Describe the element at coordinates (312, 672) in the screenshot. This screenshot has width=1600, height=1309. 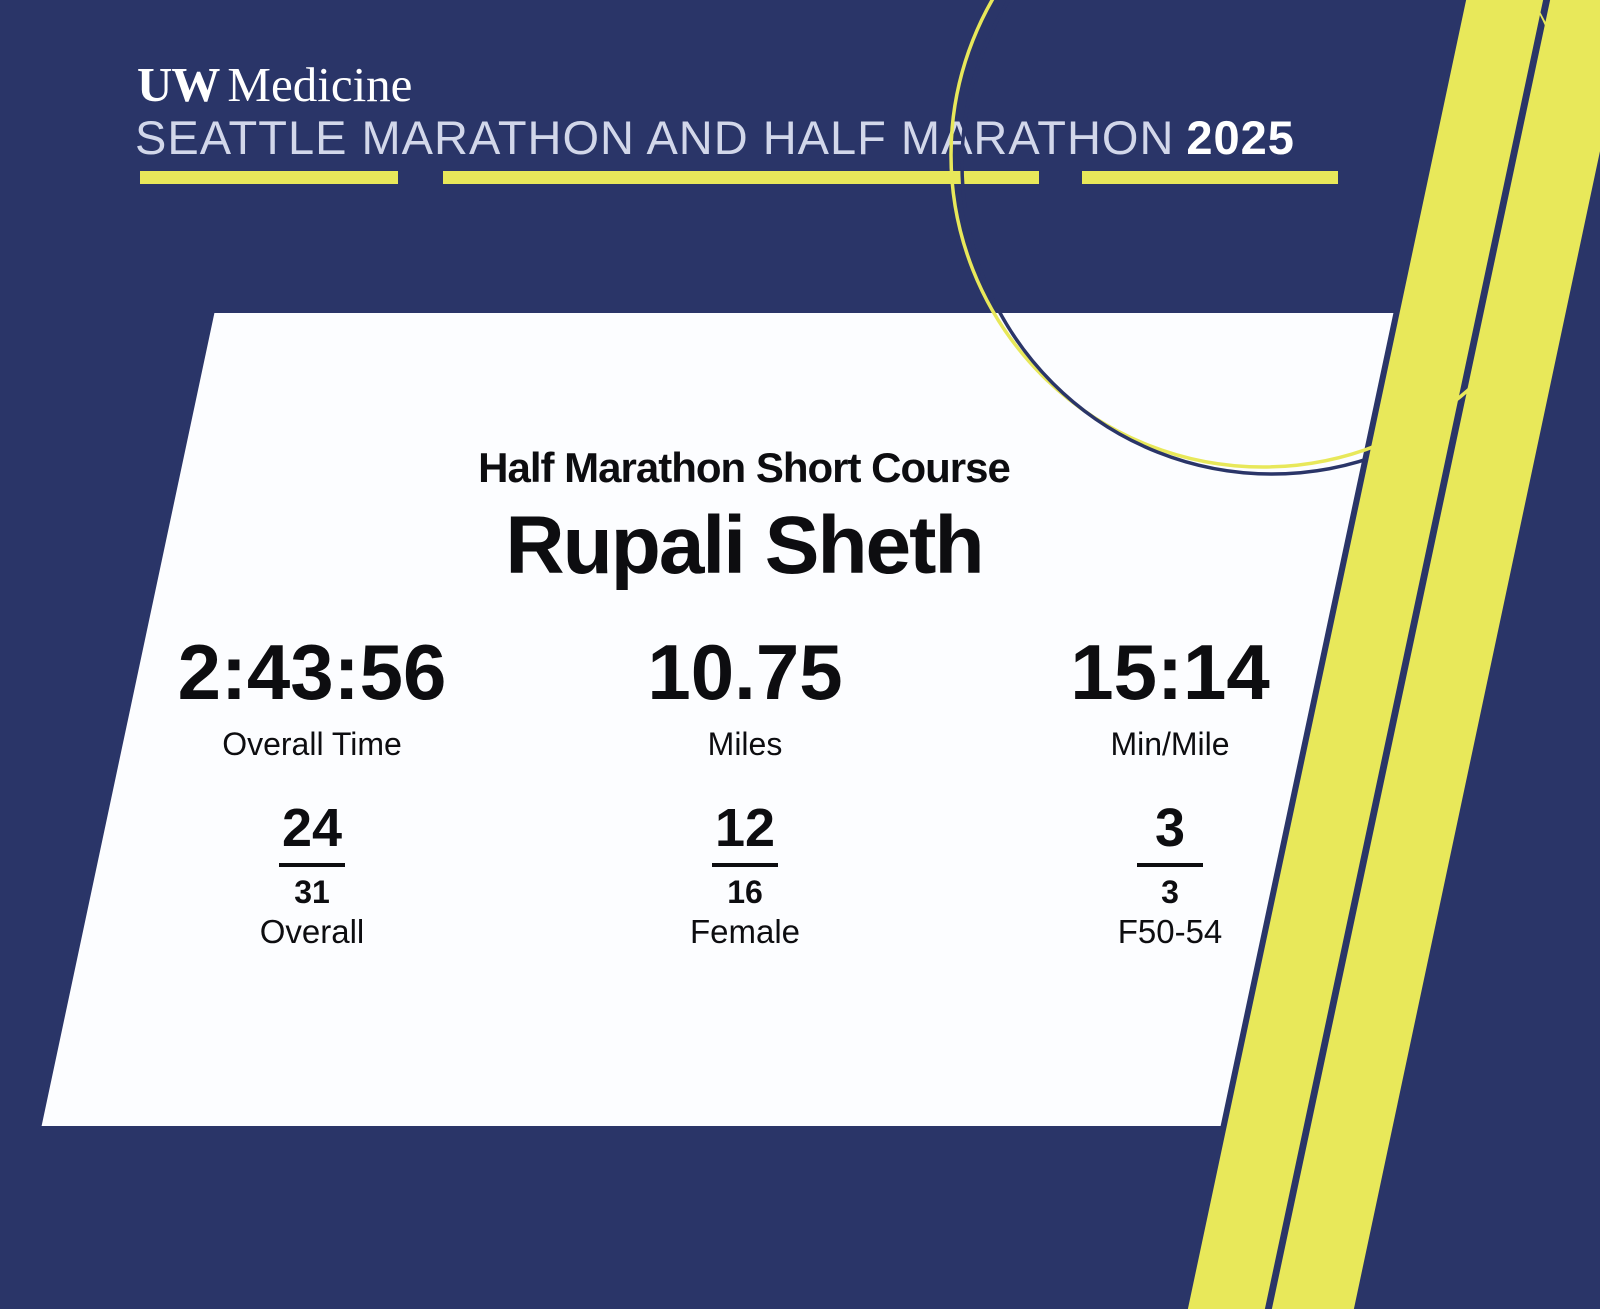
I see `stat-value: 2:43:56` at that location.